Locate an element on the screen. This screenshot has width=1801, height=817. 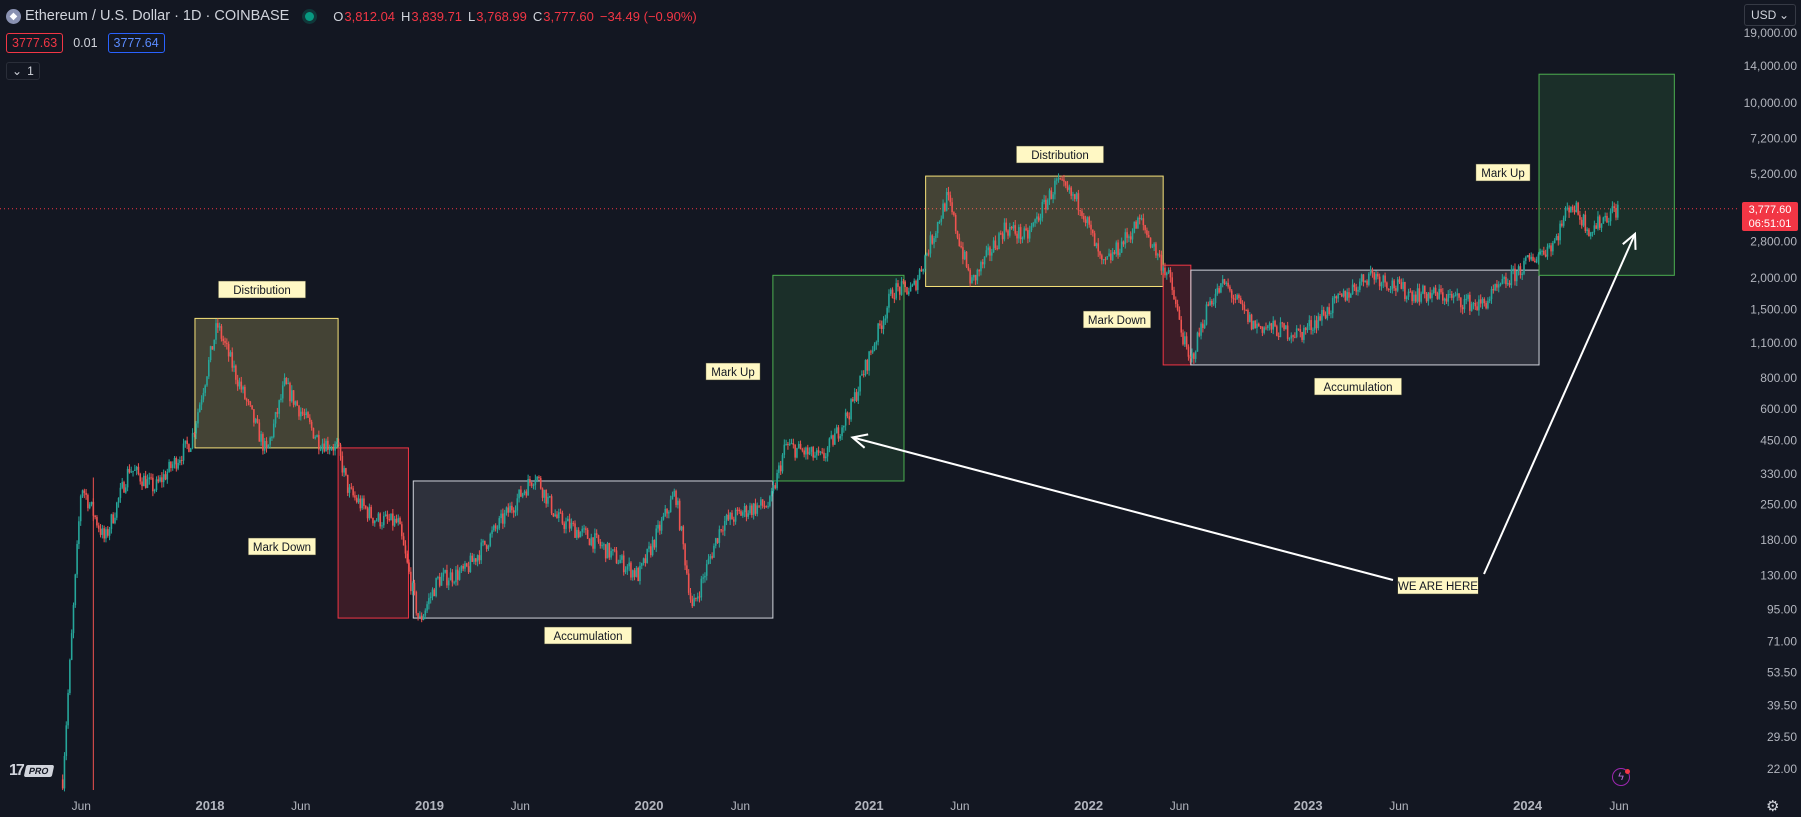
phase-label-accumulation: Accumulation is located at coordinates (1358, 386).